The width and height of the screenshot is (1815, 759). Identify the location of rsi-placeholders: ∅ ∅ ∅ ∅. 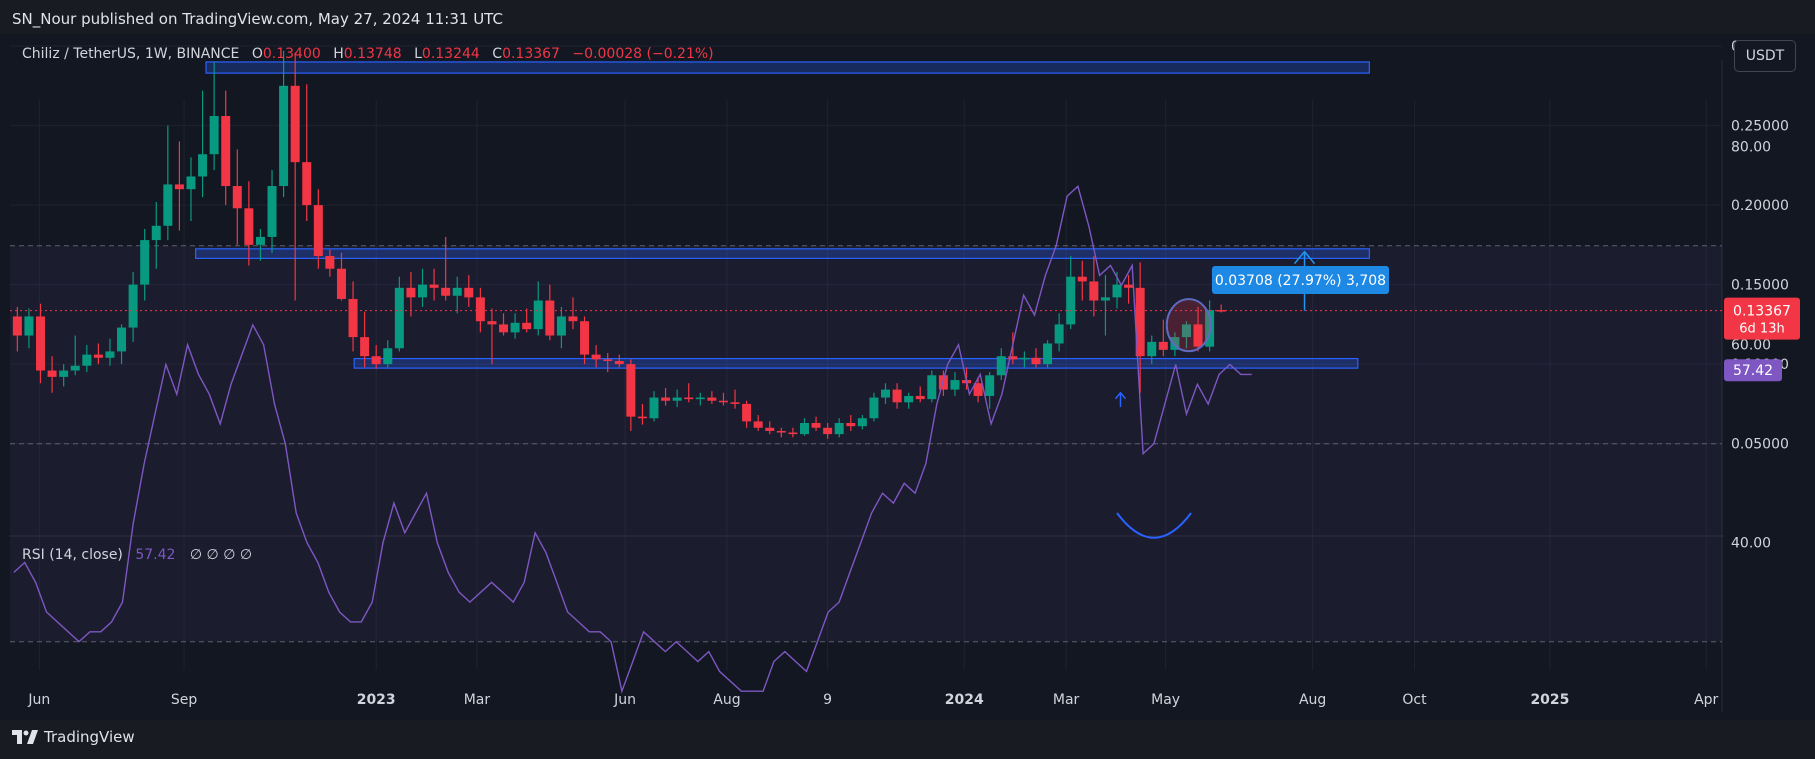
(221, 555).